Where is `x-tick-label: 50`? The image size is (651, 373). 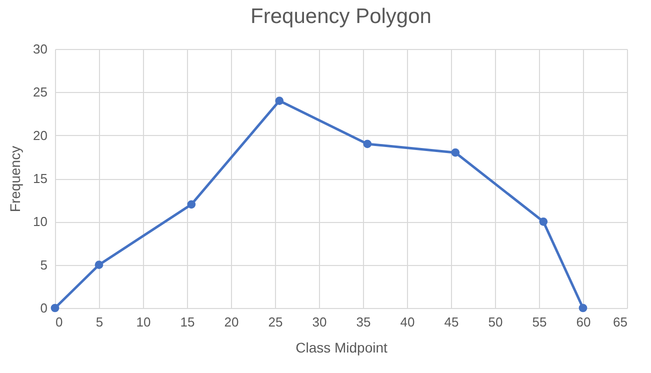
x-tick-label: 50 is located at coordinates (495, 322).